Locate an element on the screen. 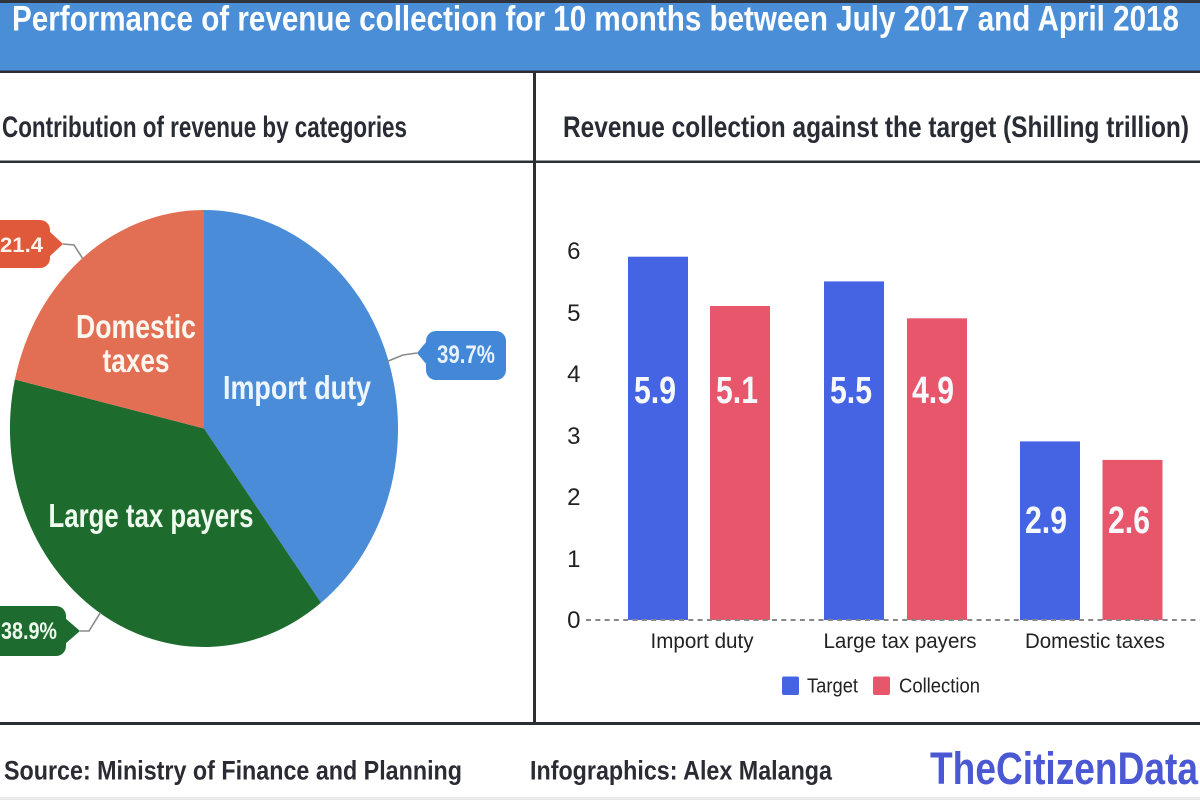  svg-text: 21.4 is located at coordinates (21, 245).